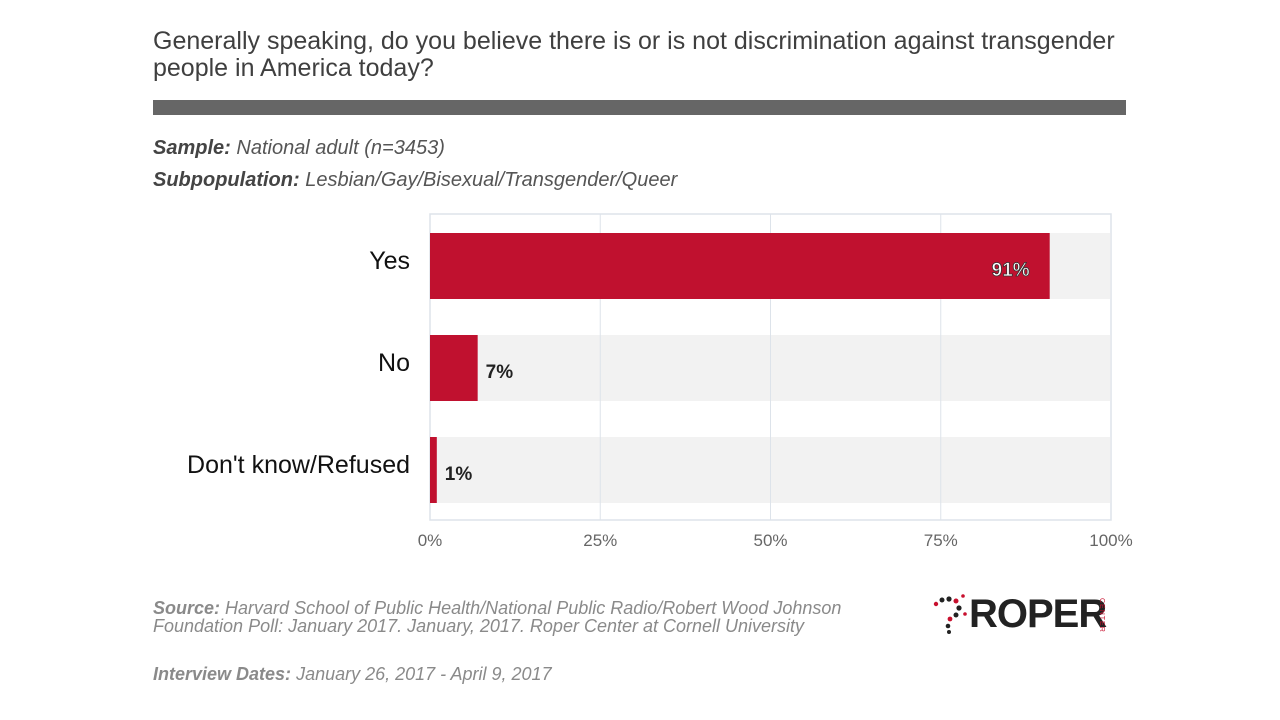 This screenshot has height=720, width=1280. What do you see at coordinates (389, 261) in the screenshot?
I see `category-label: Yes` at bounding box center [389, 261].